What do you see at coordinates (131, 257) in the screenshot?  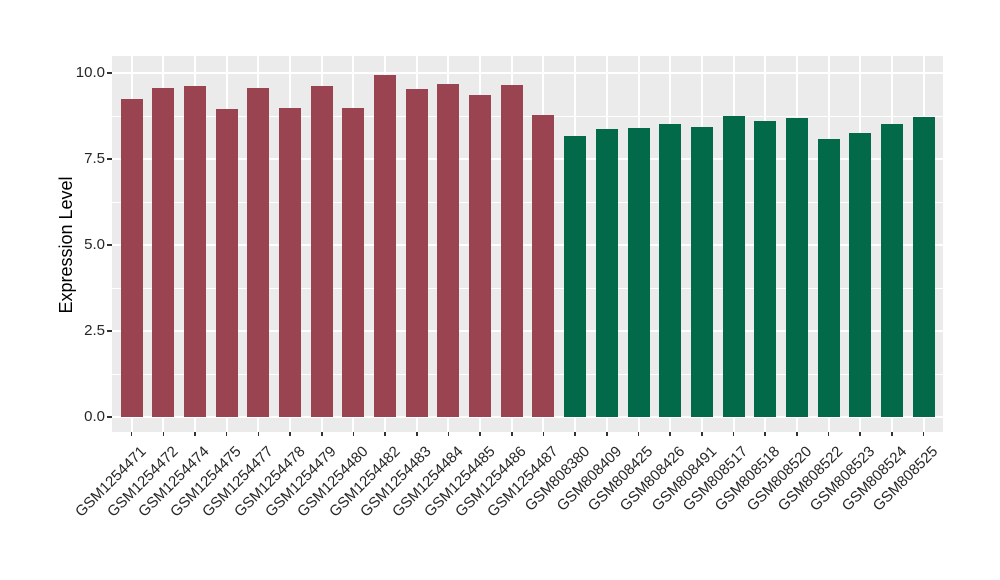 I see `bar-GSM1254471` at bounding box center [131, 257].